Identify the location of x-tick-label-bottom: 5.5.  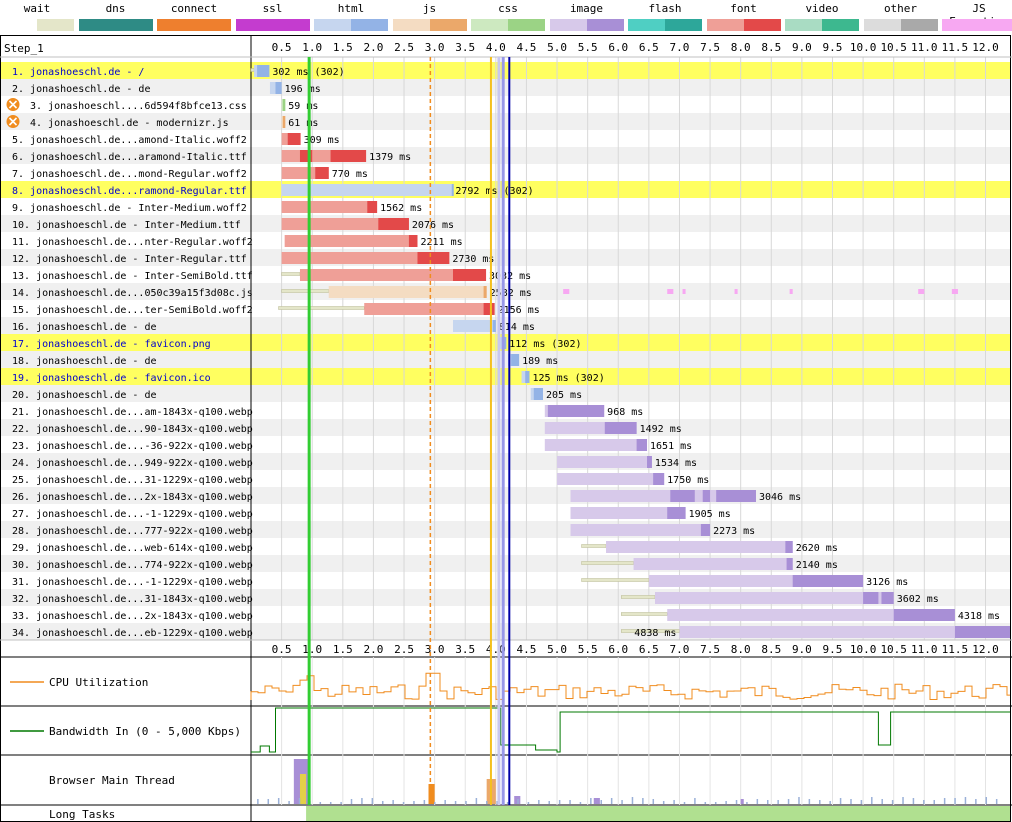
(588, 649).